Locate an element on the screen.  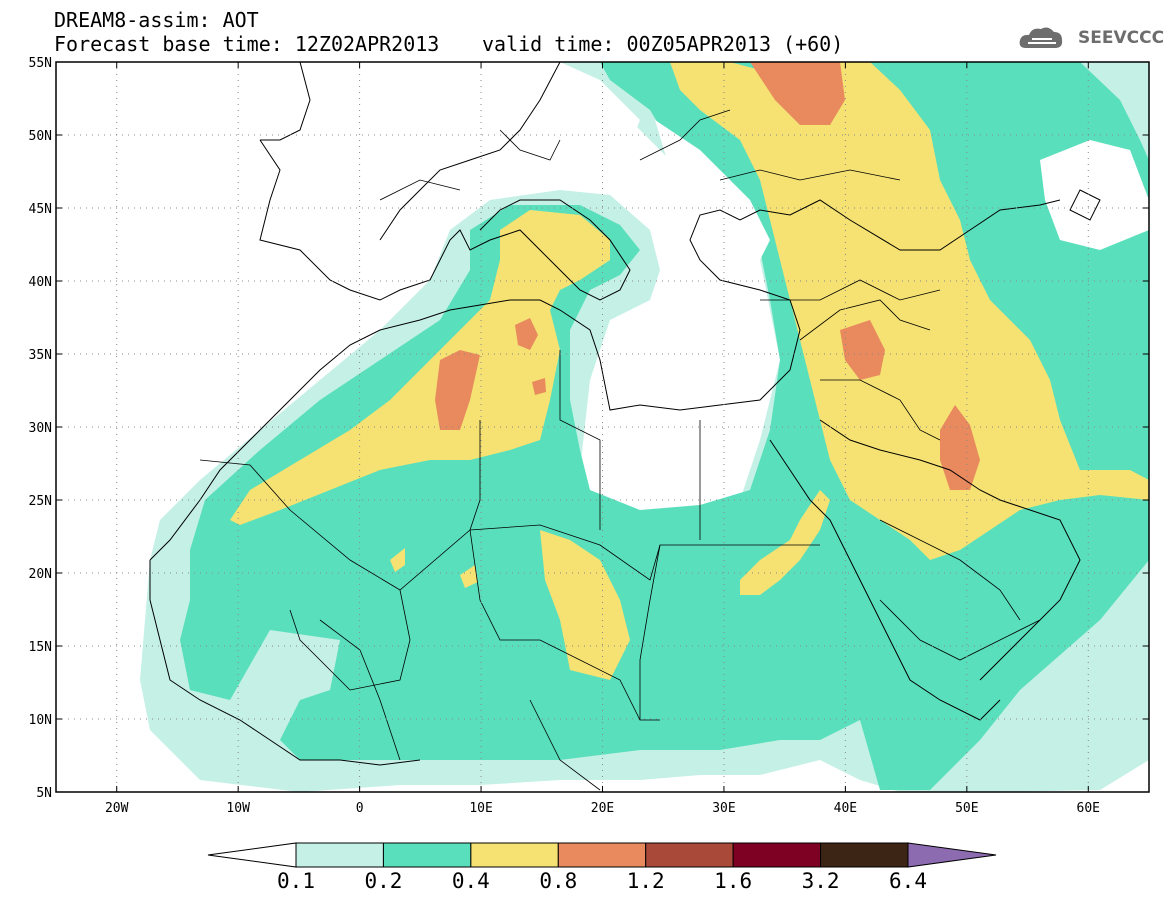
colorbar-label: 3.2 is located at coordinates (820, 881).